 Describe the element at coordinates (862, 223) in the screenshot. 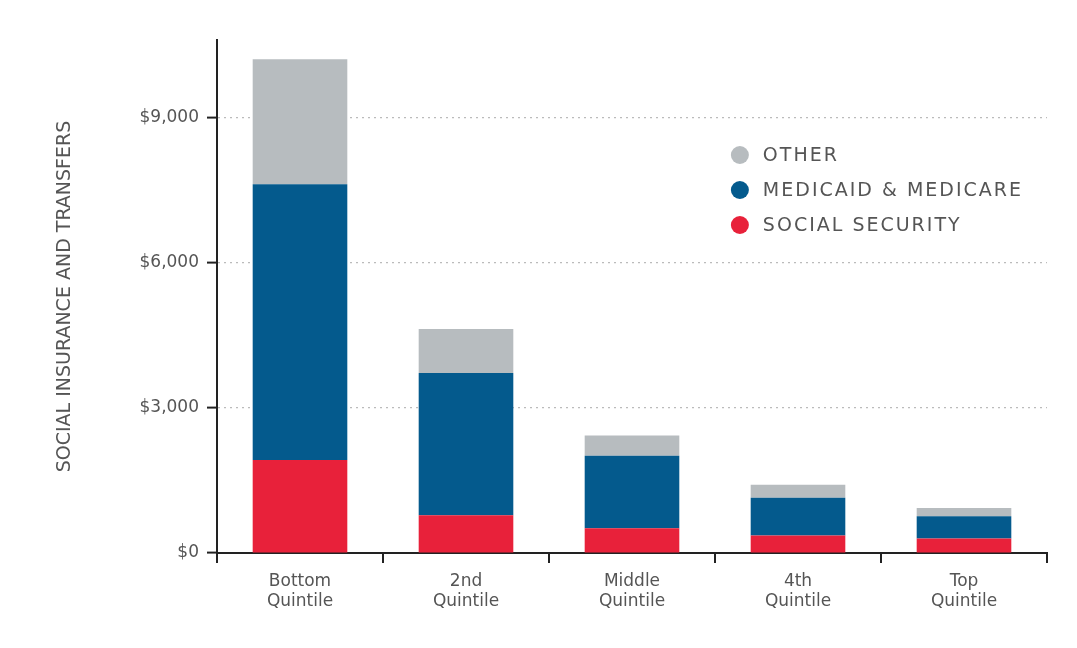

I see `legend-label: SOCIAL SECURITY` at that location.